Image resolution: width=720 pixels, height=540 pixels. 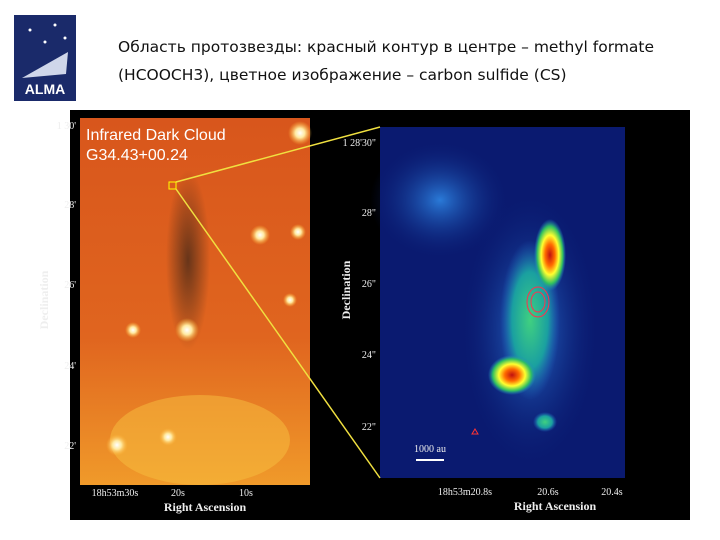 I want to click on scale-bar-label: 1000 au, so click(x=430, y=449).